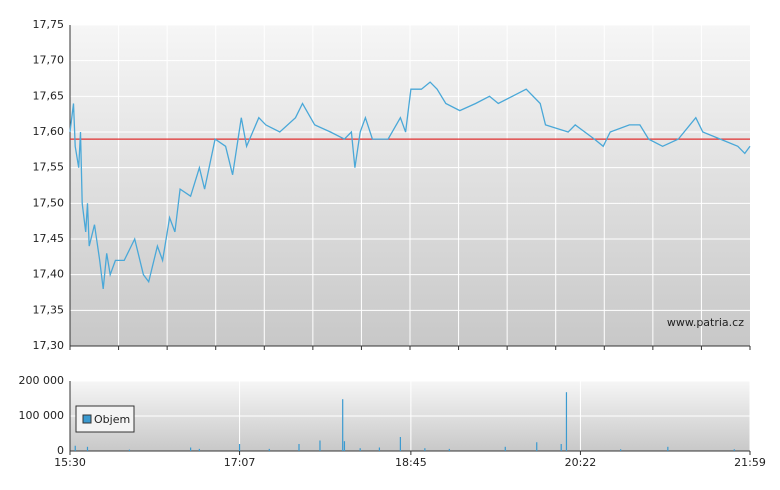 The height and width of the screenshot is (490, 780). What do you see at coordinates (87, 419) in the screenshot?
I see `legend-swatch` at bounding box center [87, 419].